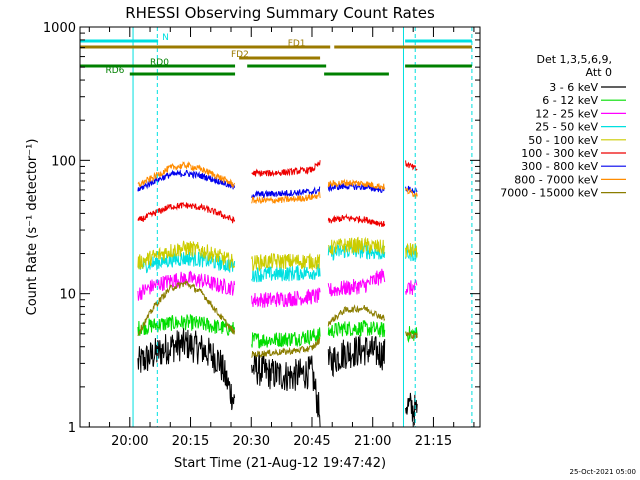 This screenshot has height=480, width=640. Describe the element at coordinates (372, 441) in the screenshot. I see `x-tick-label: 21:00` at that location.